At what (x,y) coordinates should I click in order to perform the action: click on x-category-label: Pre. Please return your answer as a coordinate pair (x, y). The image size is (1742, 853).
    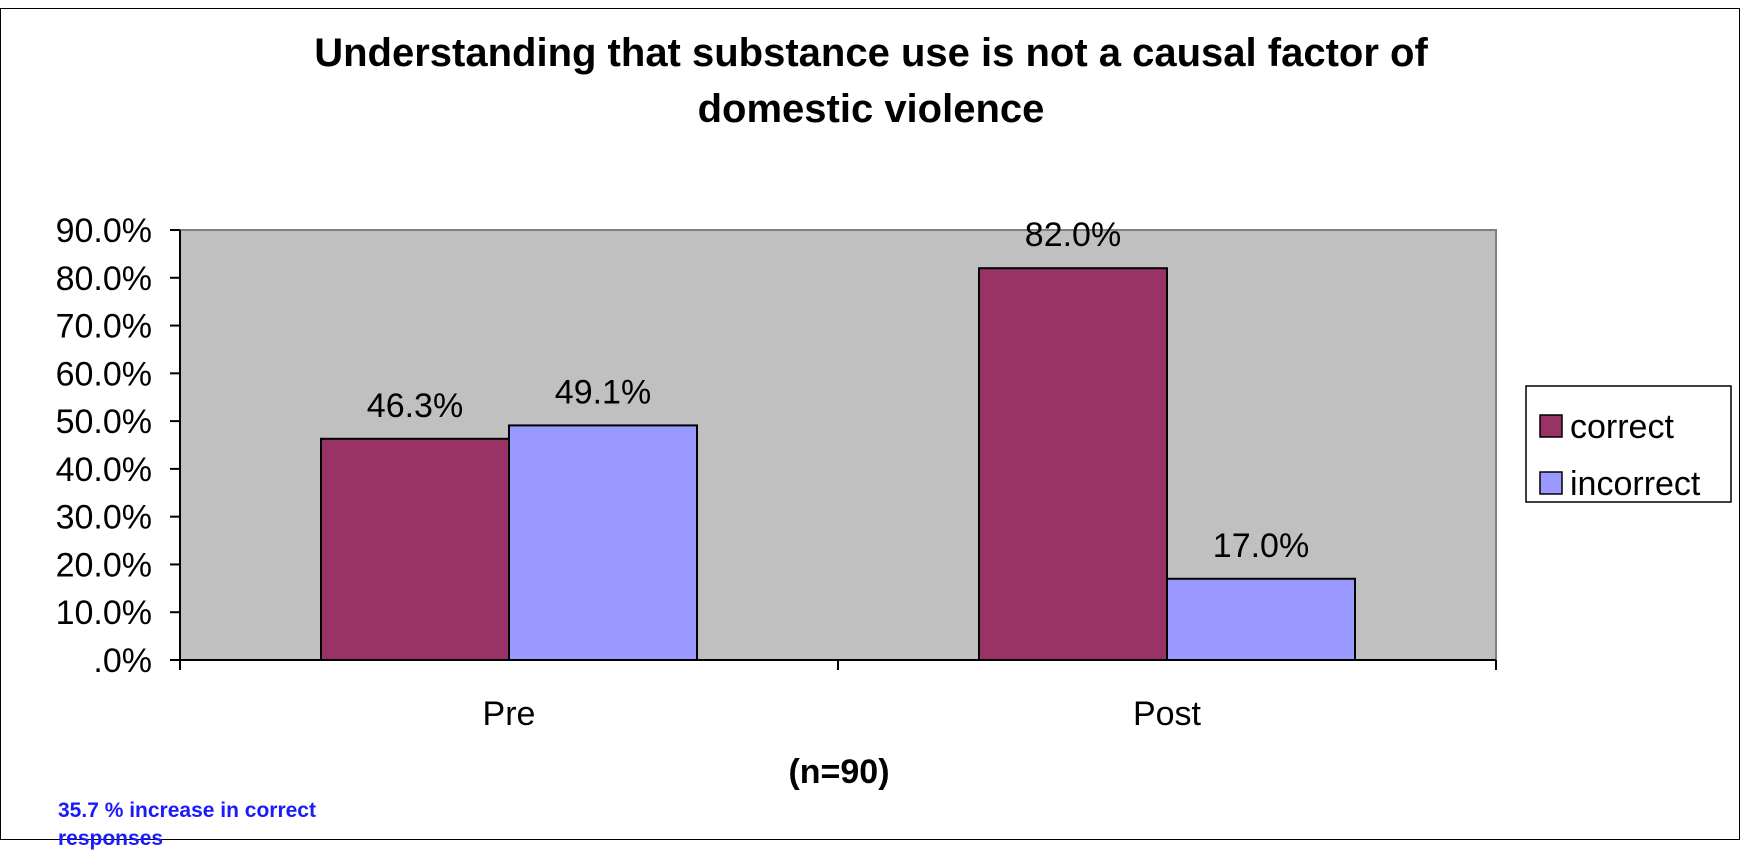
    Looking at the image, I should click on (509, 714).